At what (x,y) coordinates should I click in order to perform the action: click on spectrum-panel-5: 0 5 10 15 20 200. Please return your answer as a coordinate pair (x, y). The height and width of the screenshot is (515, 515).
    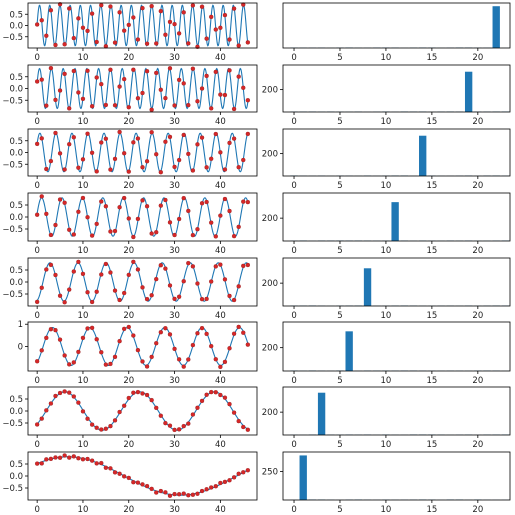
    Looking at the image, I should click on (386, 289).